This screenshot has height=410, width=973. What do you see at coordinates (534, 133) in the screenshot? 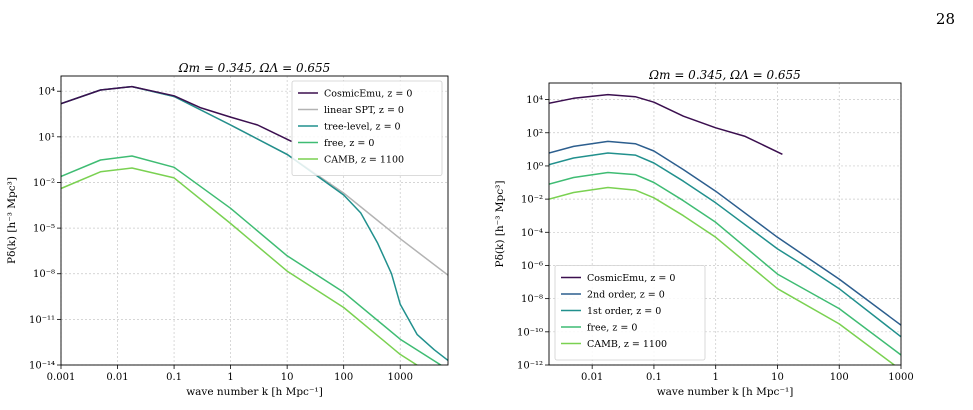
I see `y-tick-label: 10²` at bounding box center [534, 133].